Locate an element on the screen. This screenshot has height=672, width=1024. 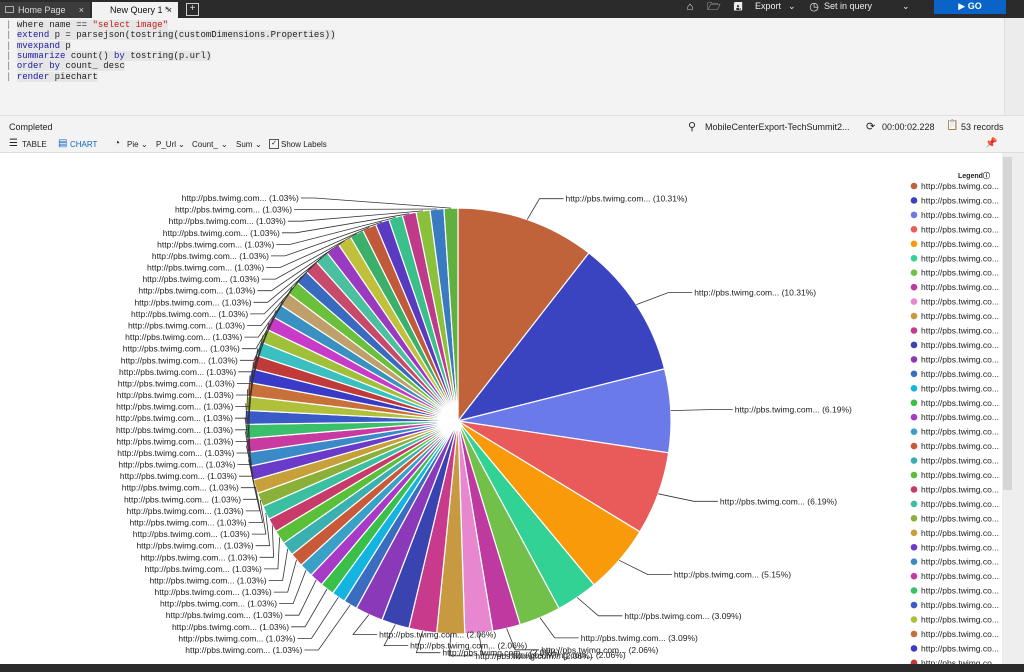
go-button: ▶ GO is located at coordinates (970, 7).